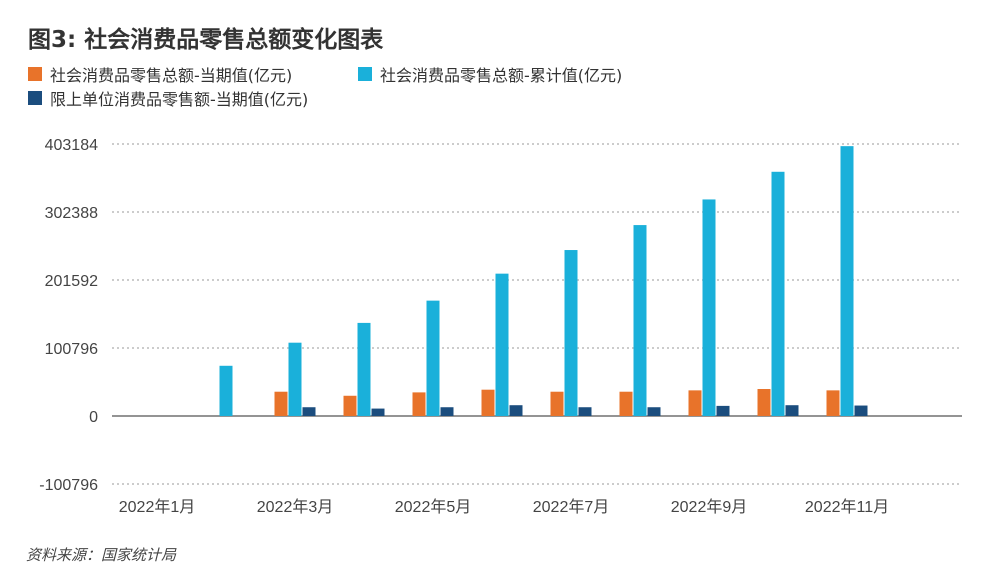 The height and width of the screenshot is (585, 1000). What do you see at coordinates (157, 507) in the screenshot?
I see `x-tick-label: 2022年1月` at bounding box center [157, 507].